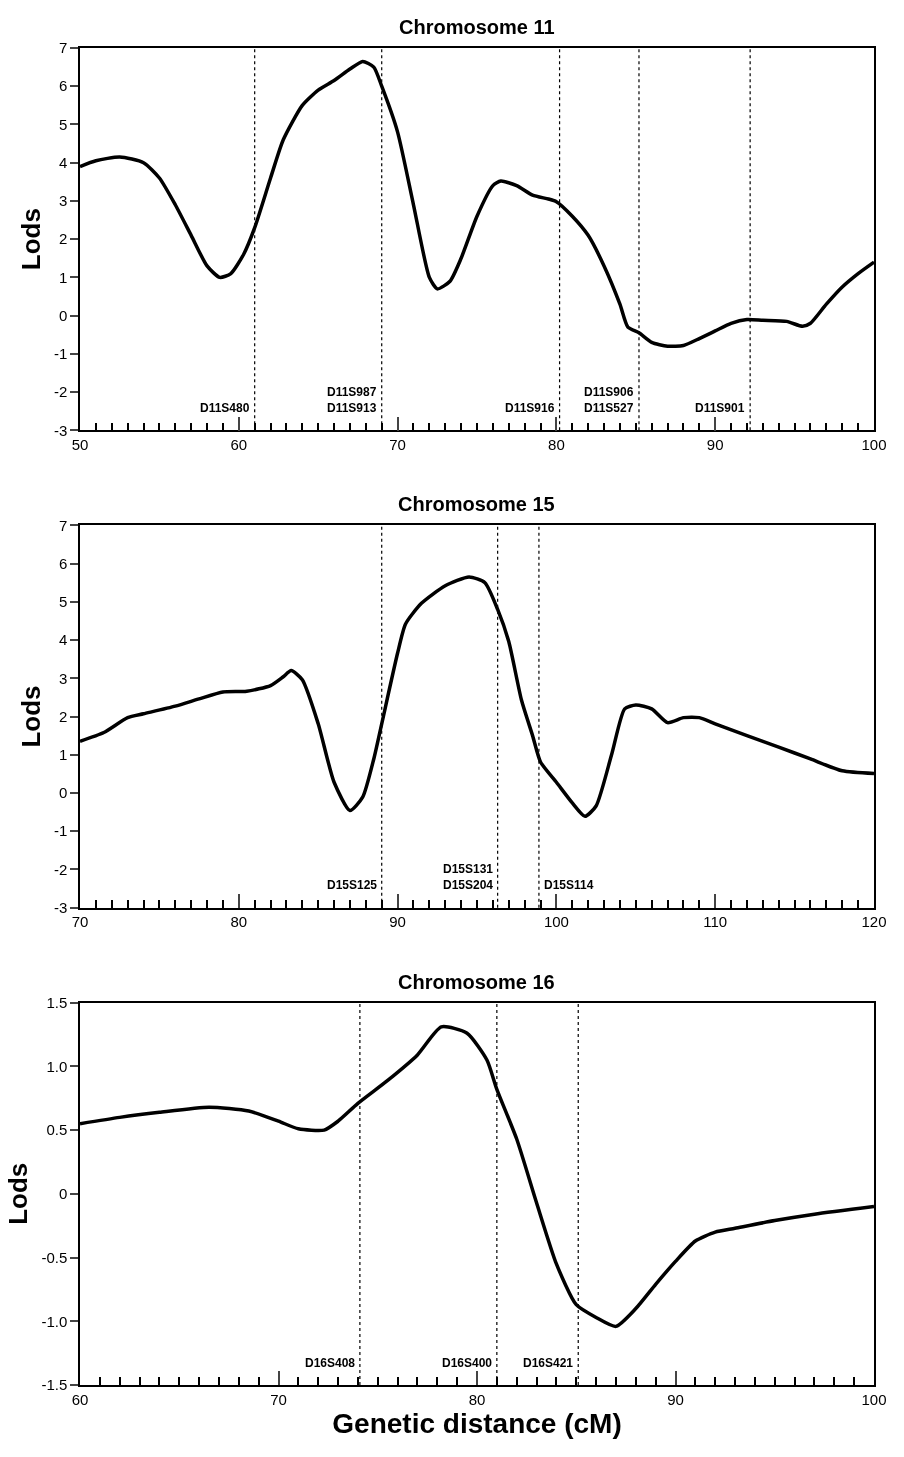 The width and height of the screenshot is (904, 1457). Describe the element at coordinates (352, 400) in the screenshot. I see `ref-line-label: D11S987 D11S913` at that location.